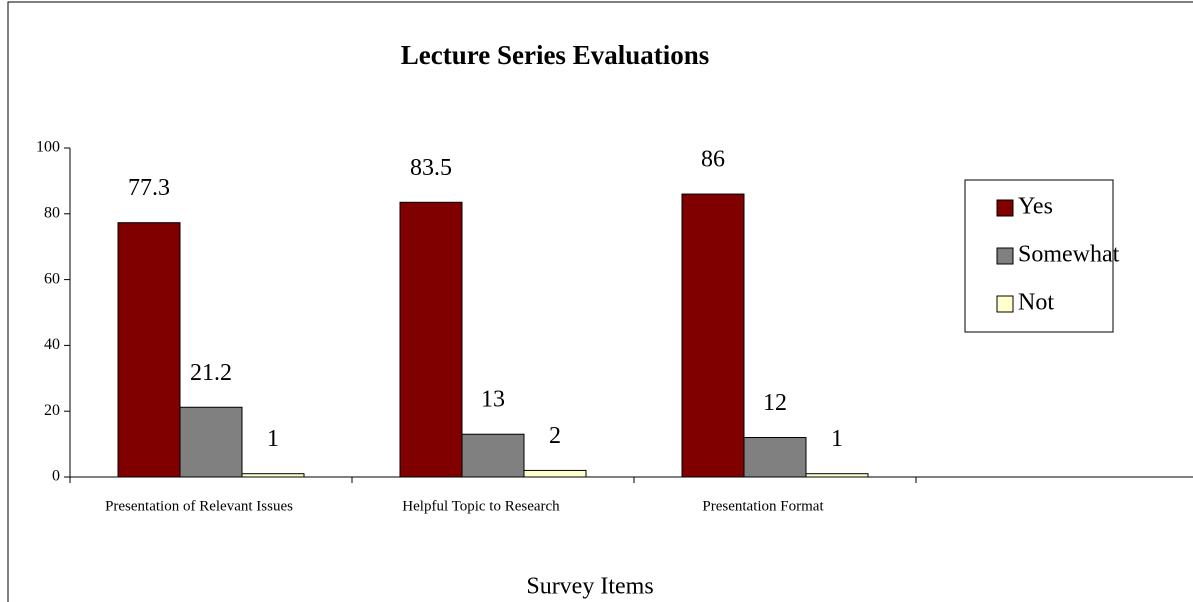  What do you see at coordinates (211, 373) in the screenshot?
I see `data-label: 21.2` at bounding box center [211, 373].